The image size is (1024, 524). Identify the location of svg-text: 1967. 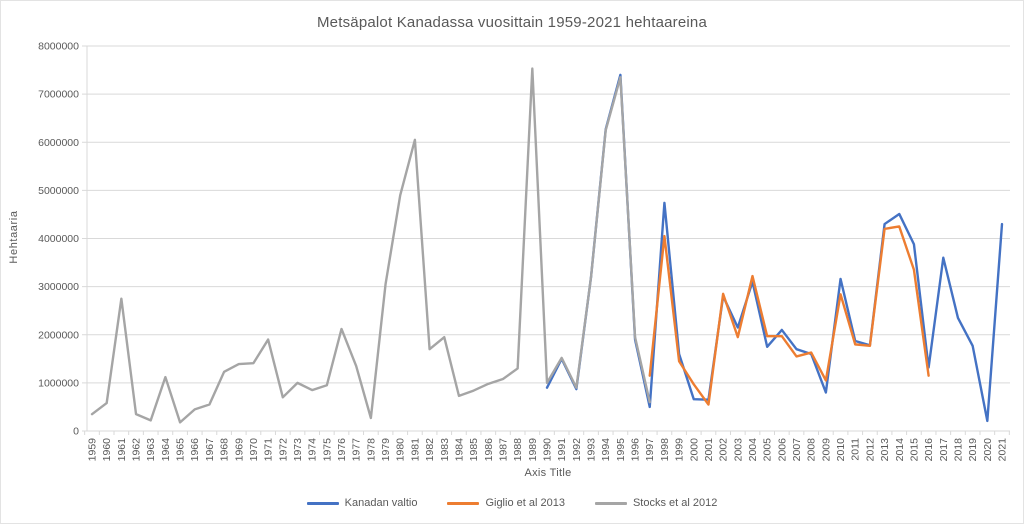
(210, 450).